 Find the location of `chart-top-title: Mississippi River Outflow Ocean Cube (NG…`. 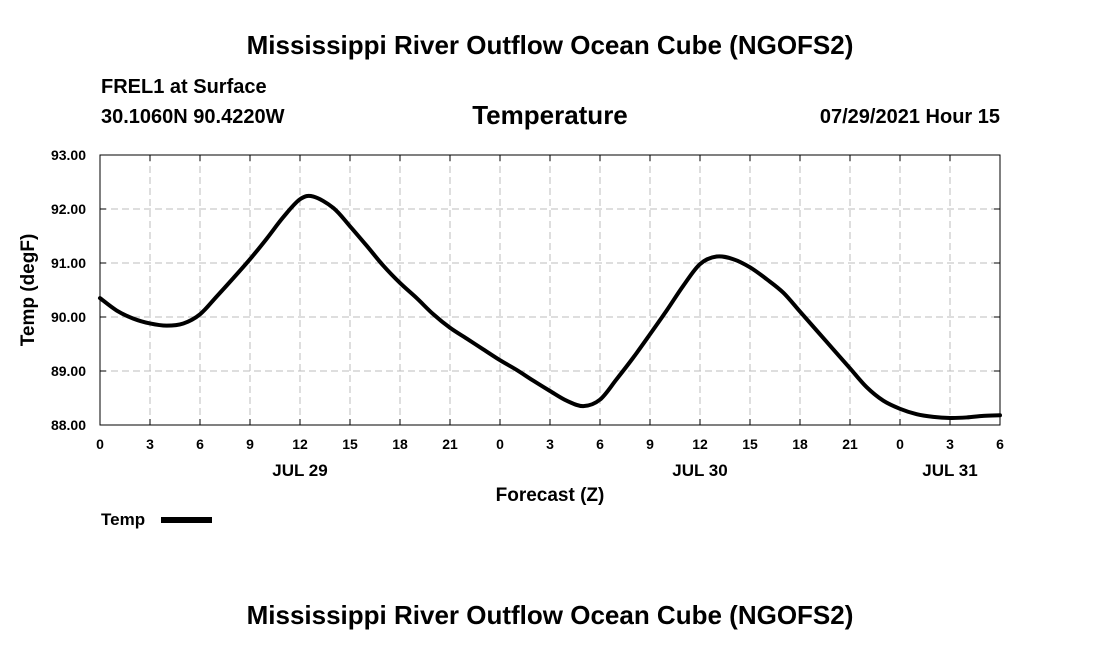

chart-top-title: Mississippi River Outflow Ocean Cube (NG… is located at coordinates (550, 45).